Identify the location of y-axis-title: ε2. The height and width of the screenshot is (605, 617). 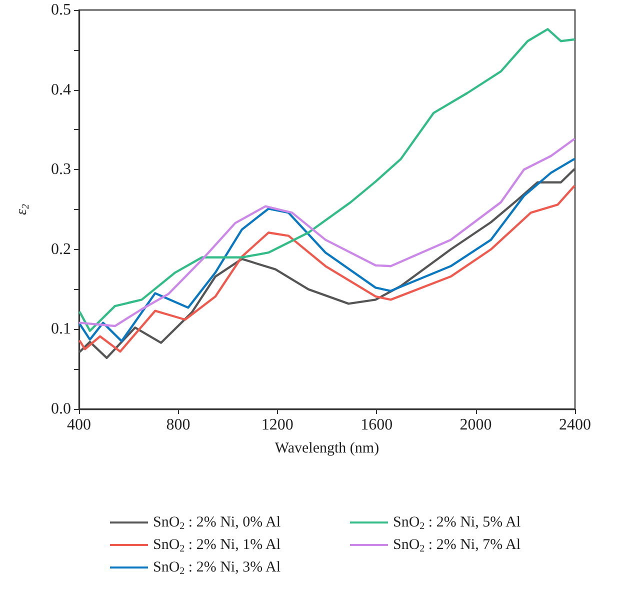
(23, 209).